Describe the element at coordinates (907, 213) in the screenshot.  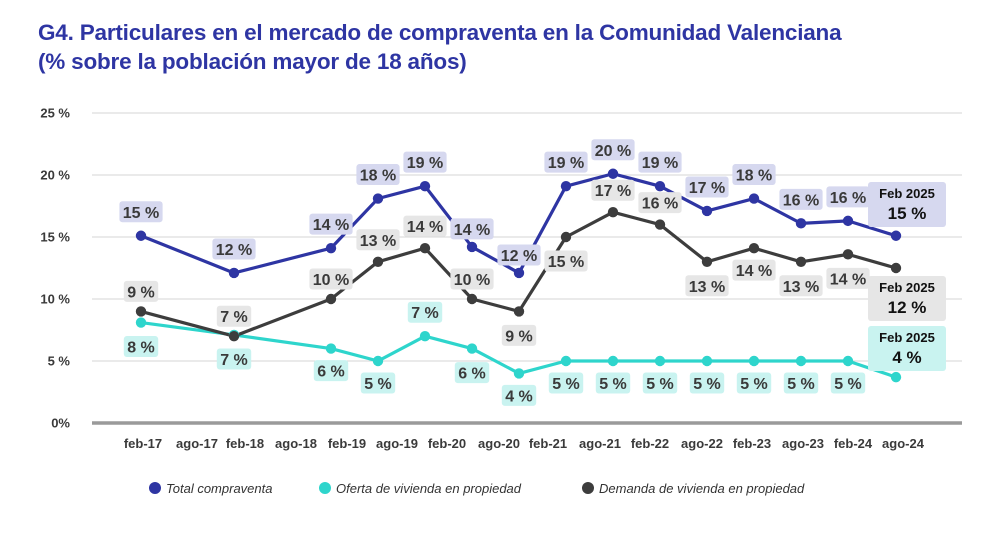
I see `final-label-value: 15 %` at that location.